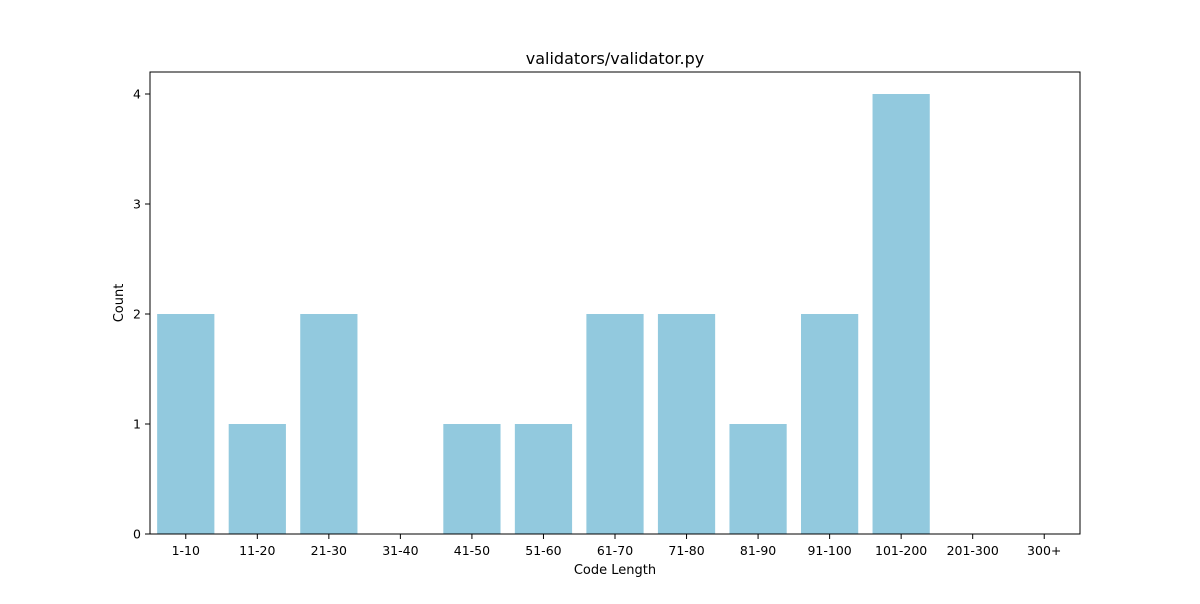 Image resolution: width=1200 pixels, height=604 pixels. What do you see at coordinates (137, 204) in the screenshot?
I see `y-tick-label: 3` at bounding box center [137, 204].